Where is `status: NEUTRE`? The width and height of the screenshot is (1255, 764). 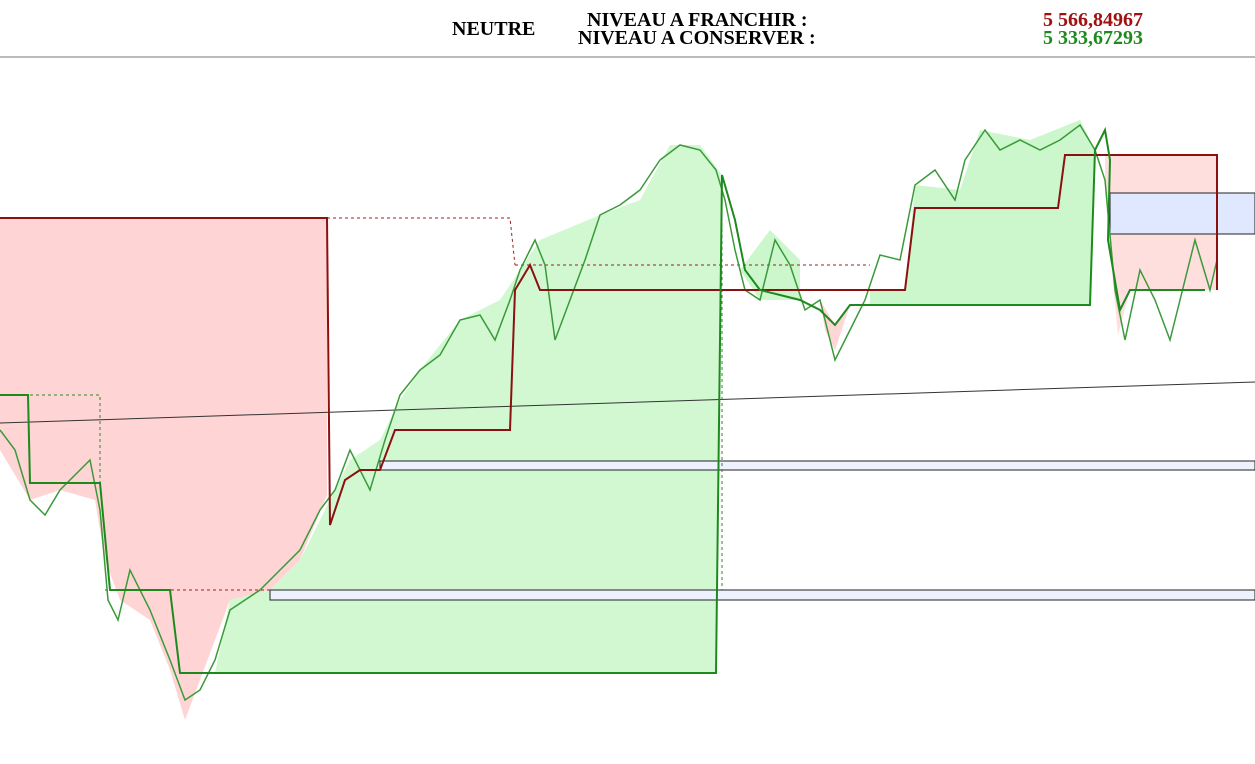
status: NEUTRE is located at coordinates (494, 29).